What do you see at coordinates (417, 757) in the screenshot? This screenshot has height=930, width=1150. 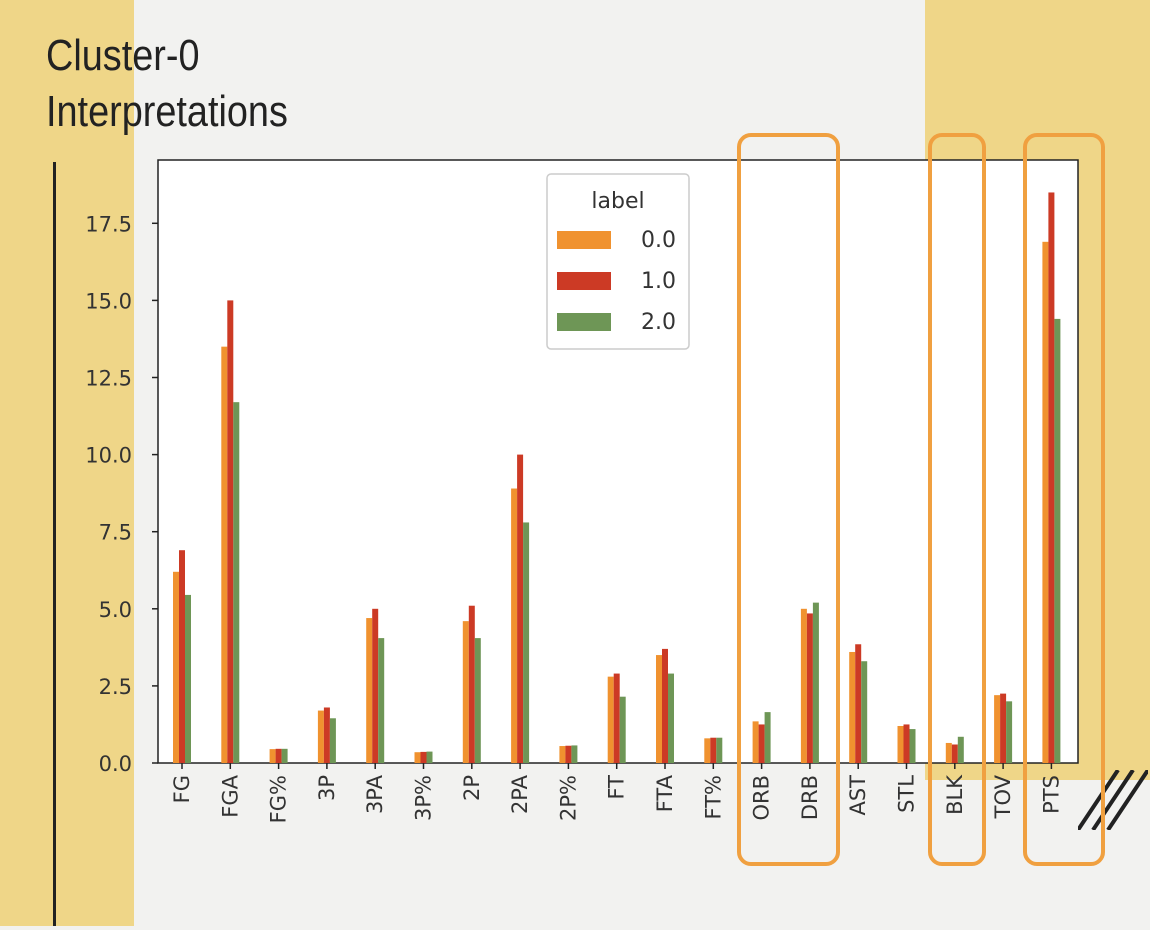 I see `bar-3P%-series-0.0` at bounding box center [417, 757].